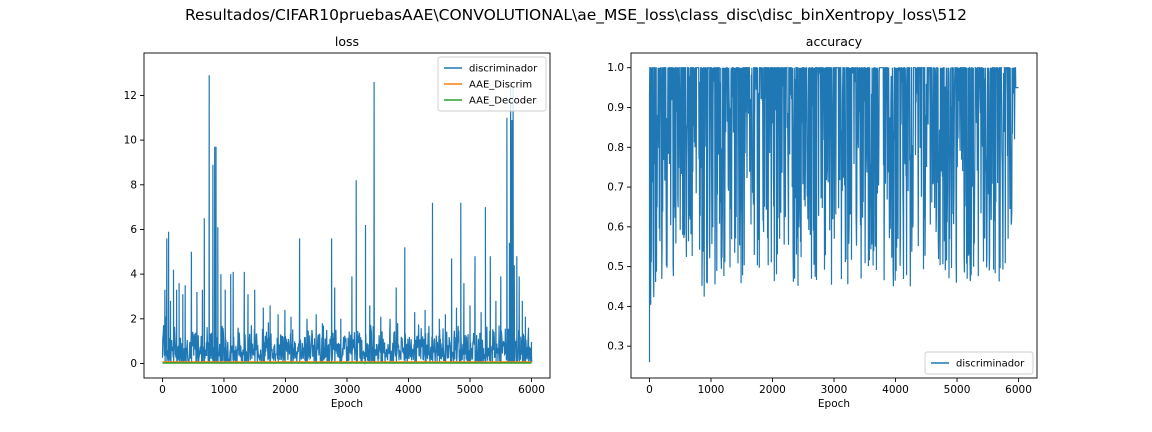 The image size is (1152, 432). Describe the element at coordinates (347, 404) in the screenshot. I see `x-axis-label-1: Epoch` at that location.